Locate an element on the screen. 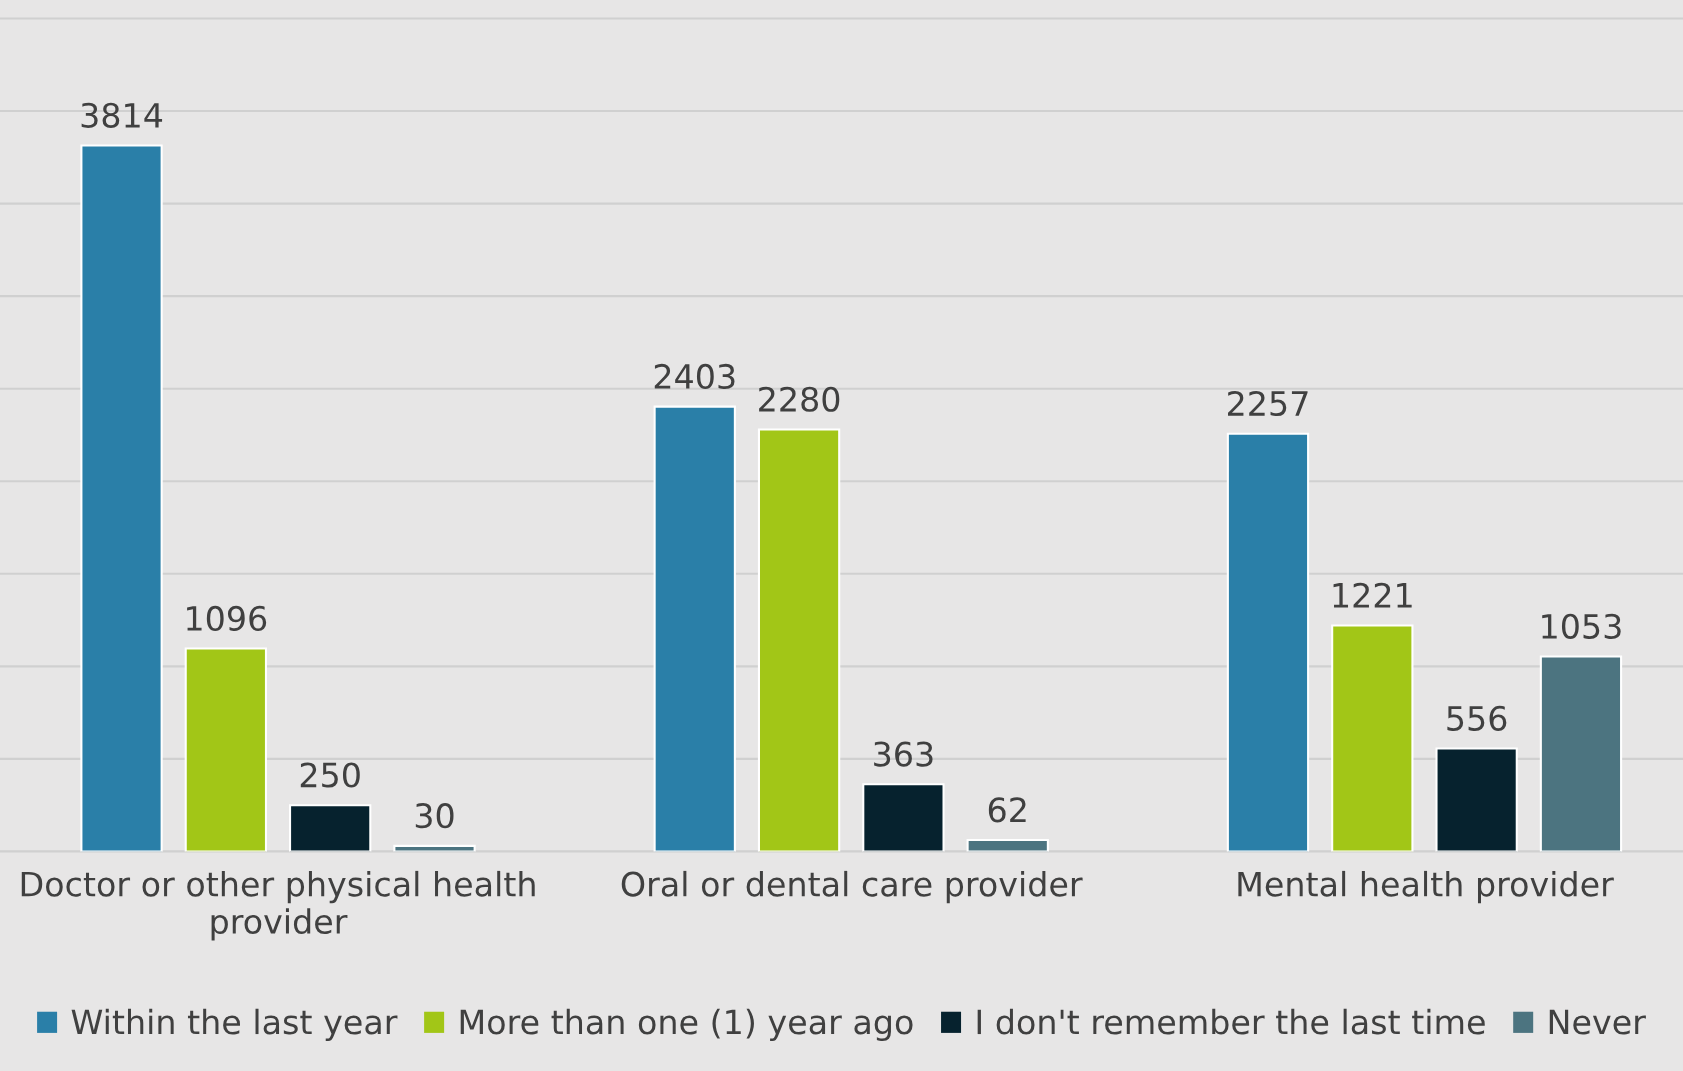 The width and height of the screenshot is (1683, 1071). legend-label: I don't remember the last time is located at coordinates (1231, 1021).